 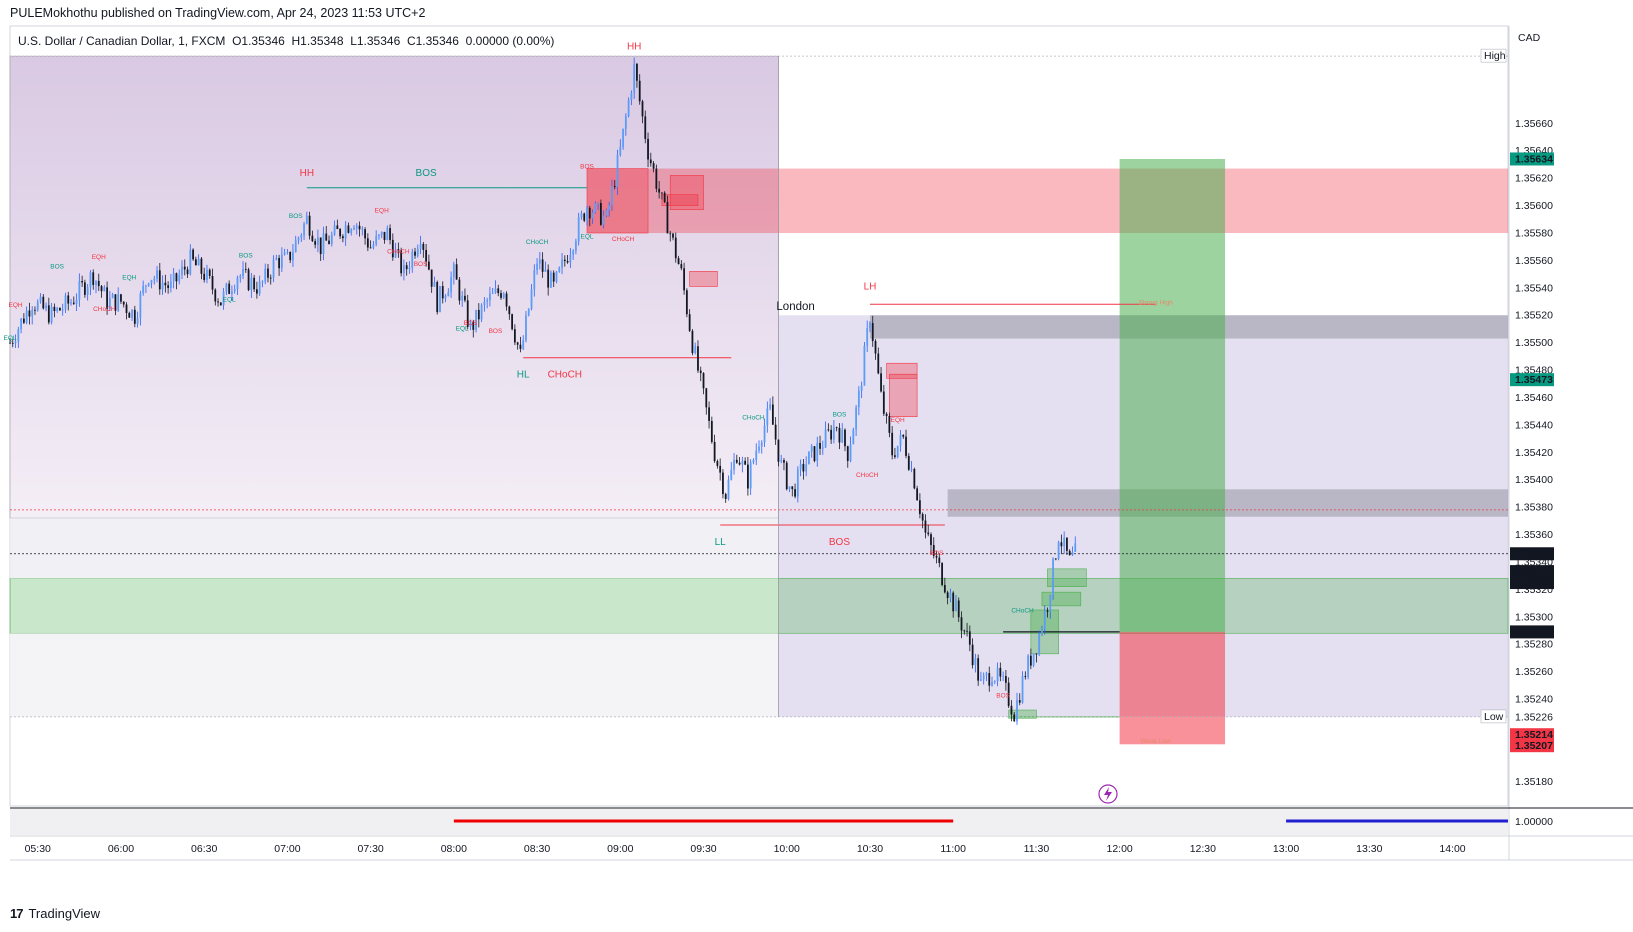 I want to click on structure-label: CHoCH, so click(x=565, y=375).